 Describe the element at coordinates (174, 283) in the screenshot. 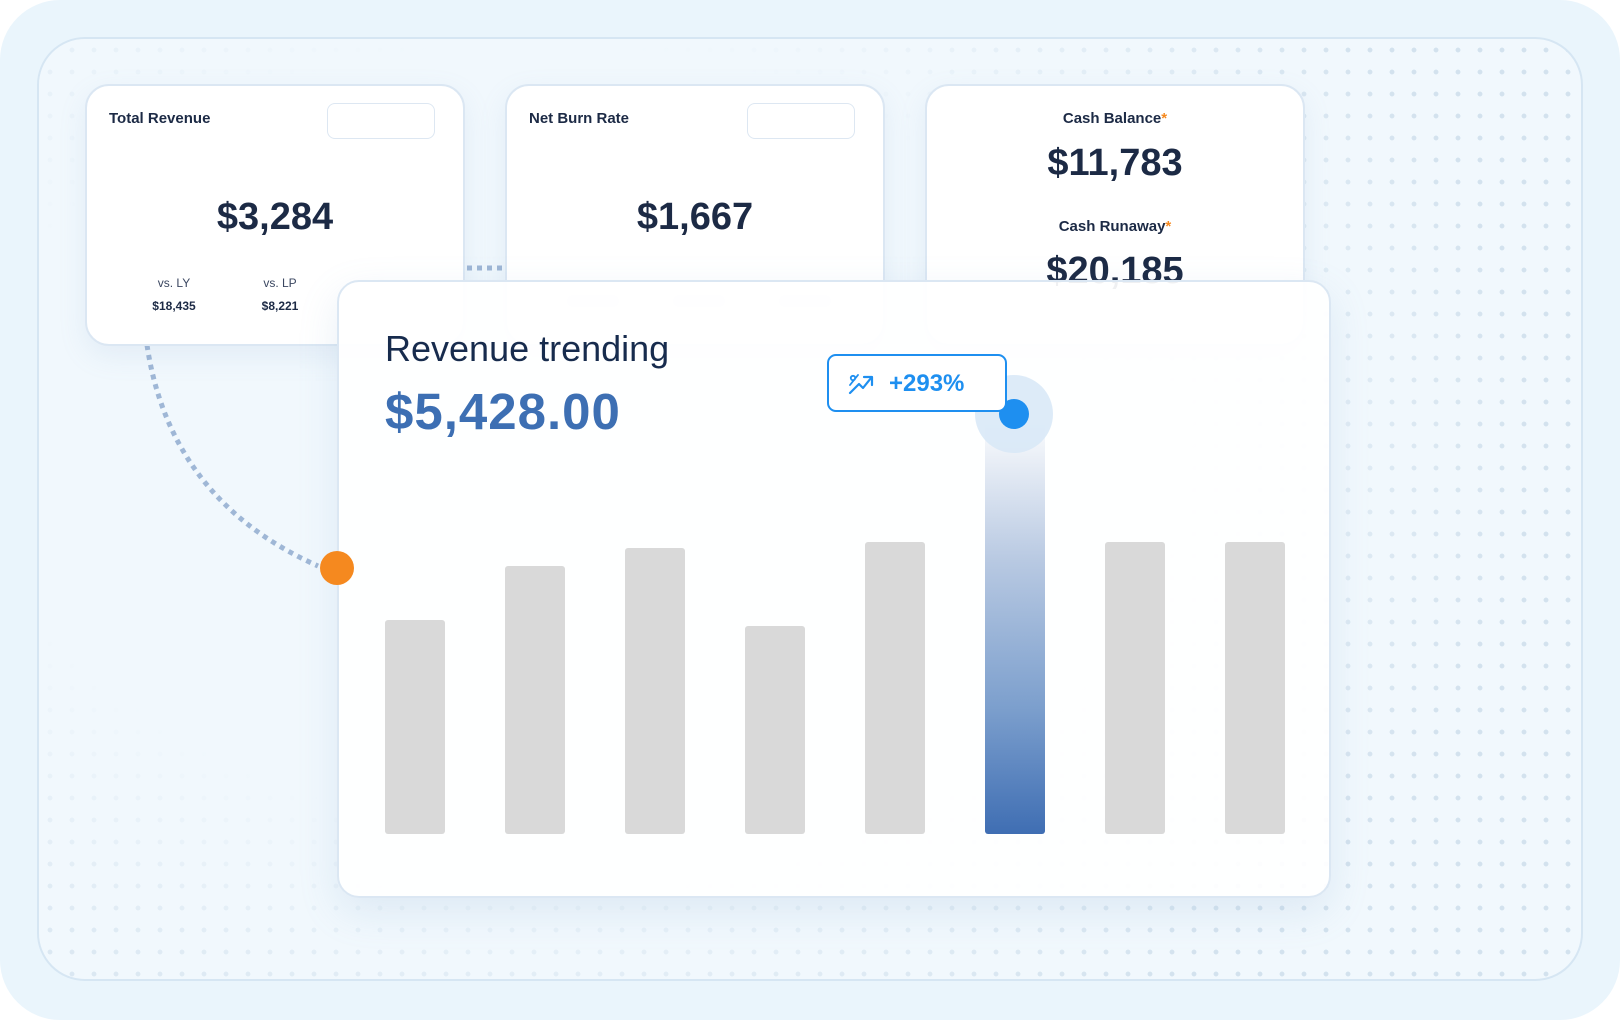

I see `comparison-label: vs. LY` at that location.